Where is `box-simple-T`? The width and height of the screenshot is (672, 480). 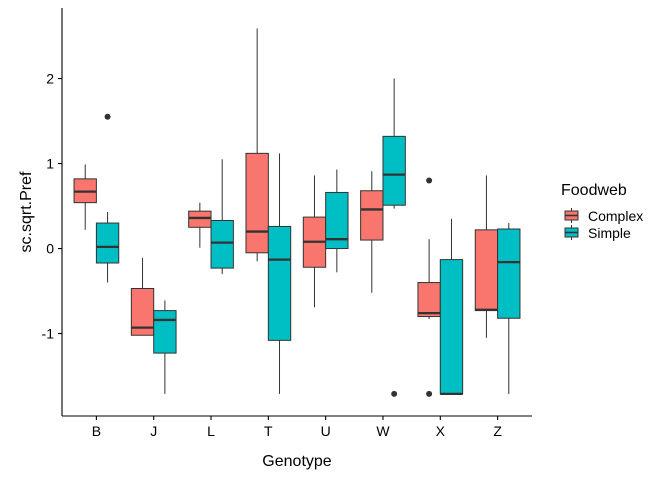
box-simple-T is located at coordinates (279, 273).